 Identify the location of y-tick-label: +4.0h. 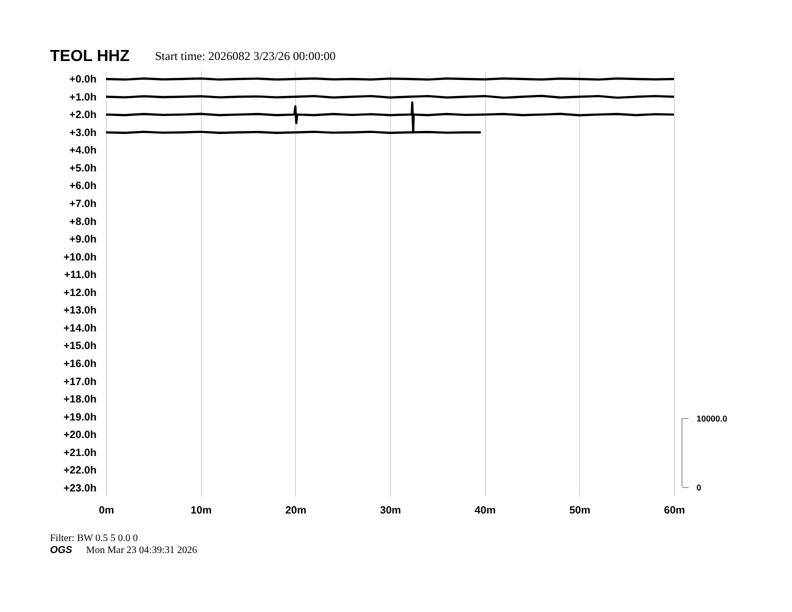
(82, 150).